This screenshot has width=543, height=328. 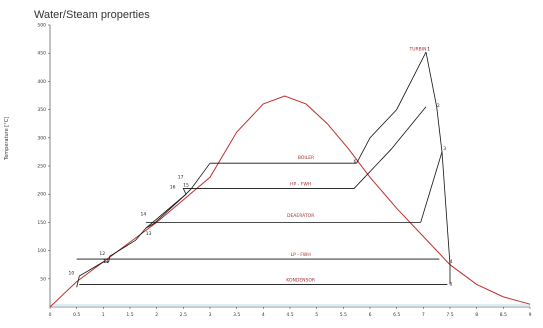 I want to click on point-label: 15, so click(x=186, y=185).